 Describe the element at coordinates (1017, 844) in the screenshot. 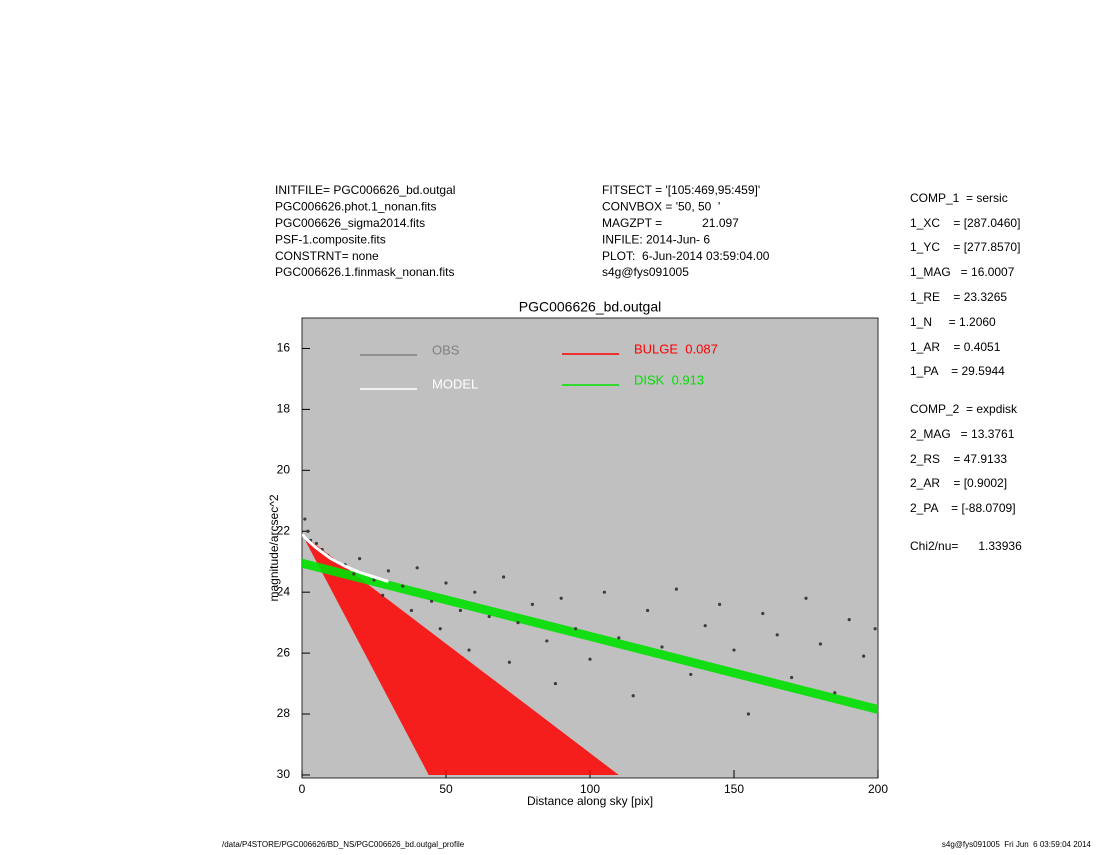

I see `footer-stamp: s4g@fys091005 Fri Jun 6 03:59:04 2014` at that location.